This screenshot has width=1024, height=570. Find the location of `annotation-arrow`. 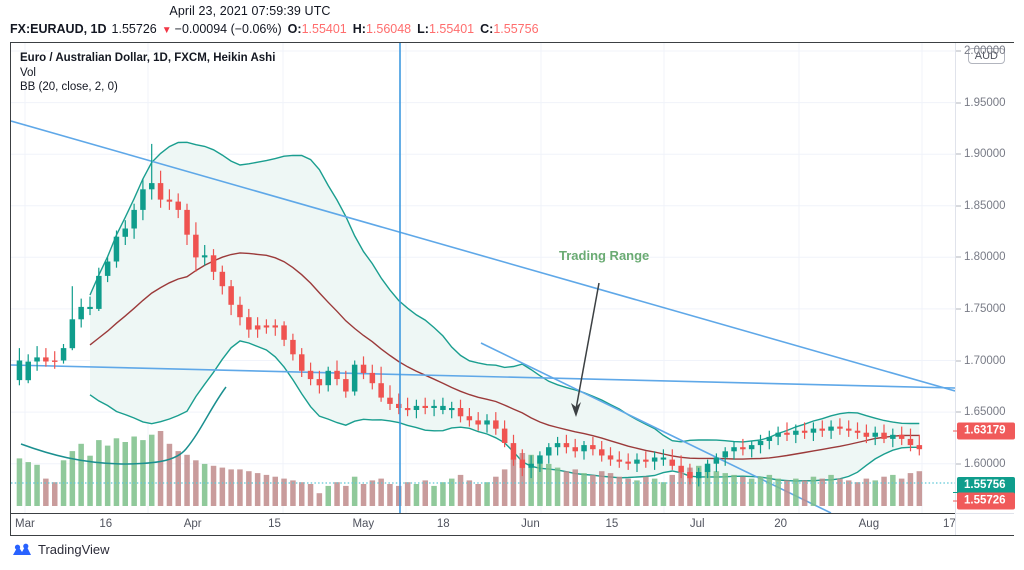

annotation-arrow is located at coordinates (585, 349).